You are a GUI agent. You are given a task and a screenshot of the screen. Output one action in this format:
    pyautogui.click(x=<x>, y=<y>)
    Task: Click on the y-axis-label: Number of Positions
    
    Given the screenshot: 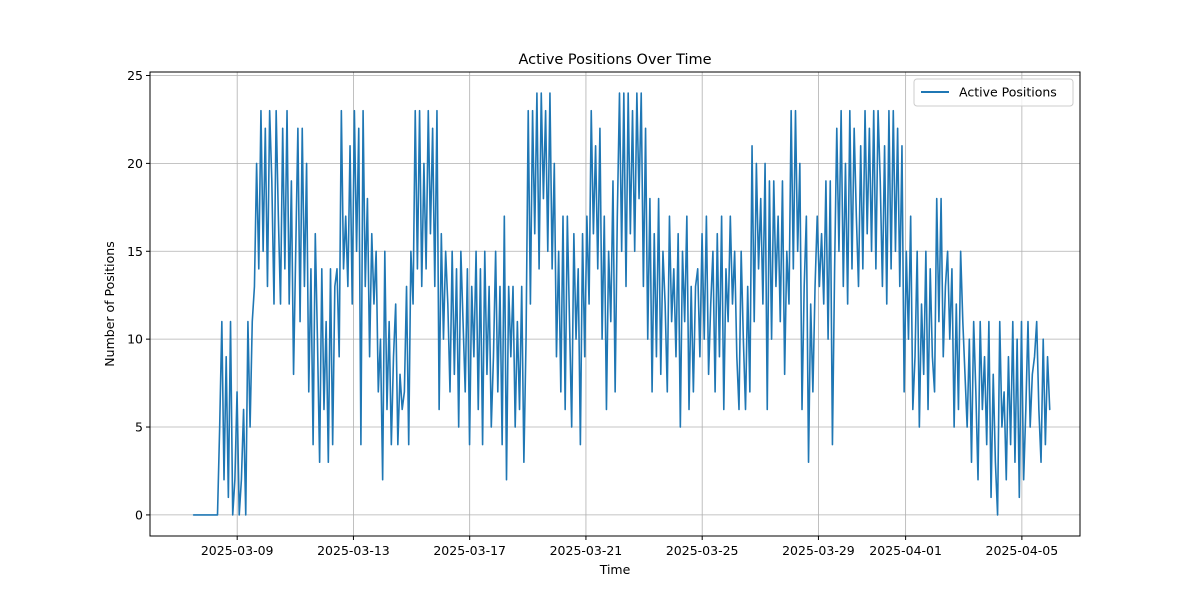 What is the action you would take?
    pyautogui.click(x=109, y=303)
    